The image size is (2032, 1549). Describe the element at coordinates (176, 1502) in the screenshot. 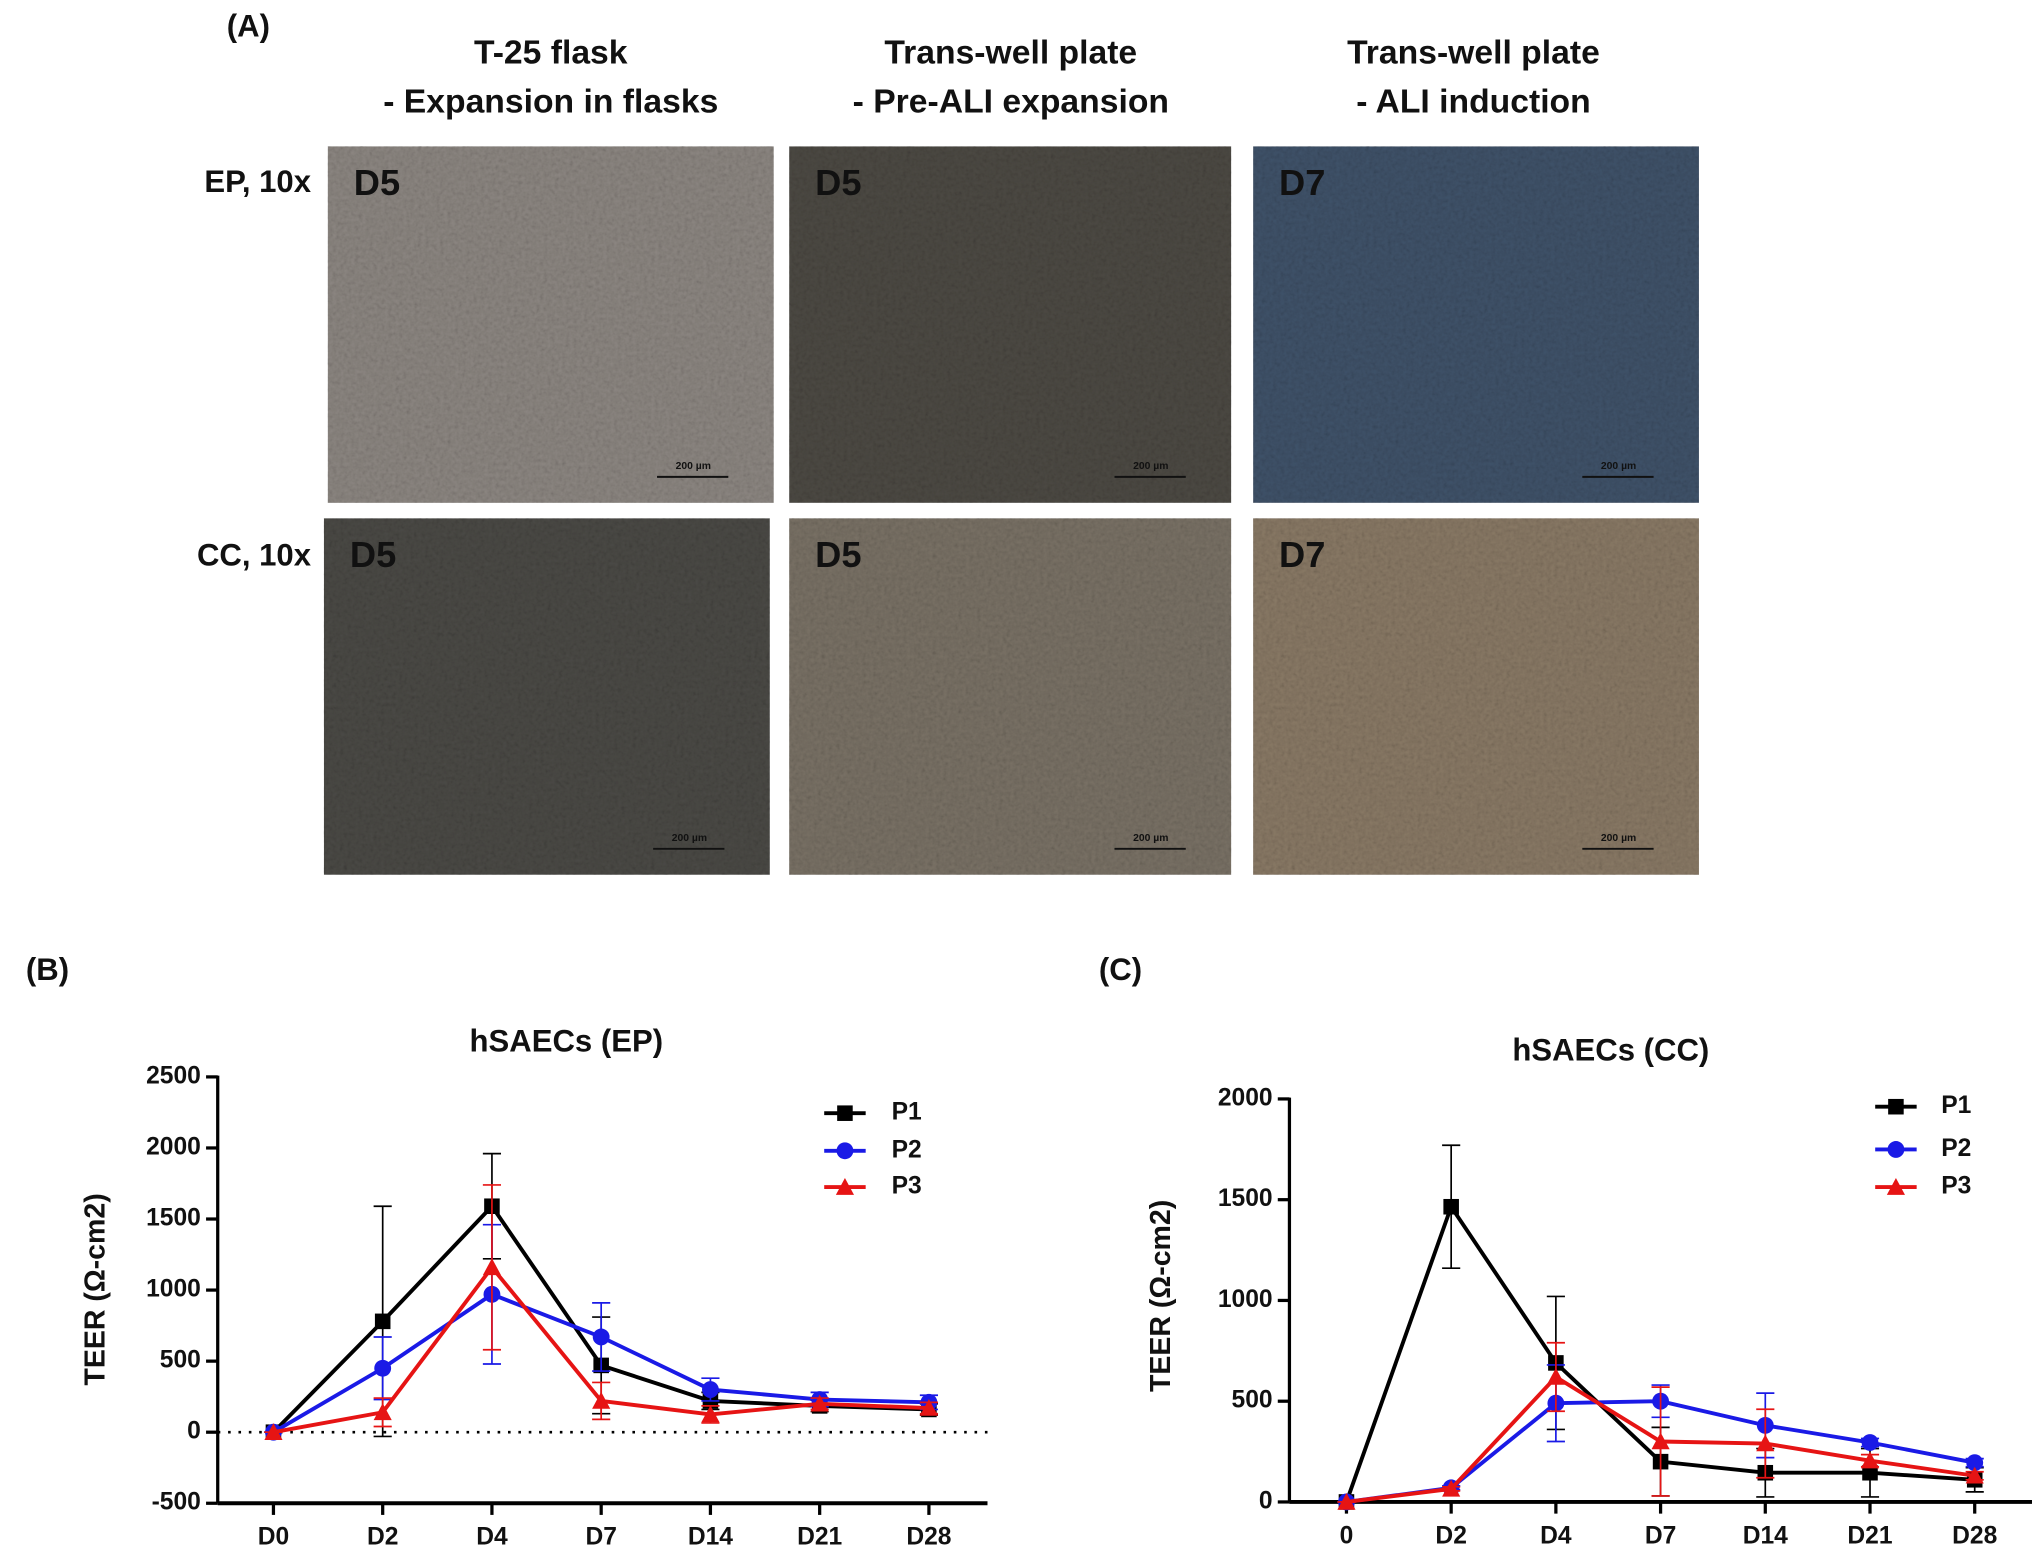

I see `y-tick-label: -500` at that location.